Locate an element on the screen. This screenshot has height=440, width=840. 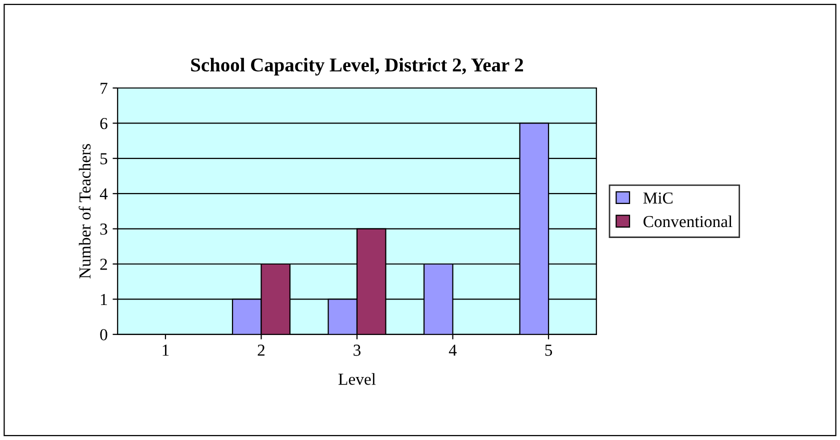
y-tick-label: 7 is located at coordinates (104, 88).